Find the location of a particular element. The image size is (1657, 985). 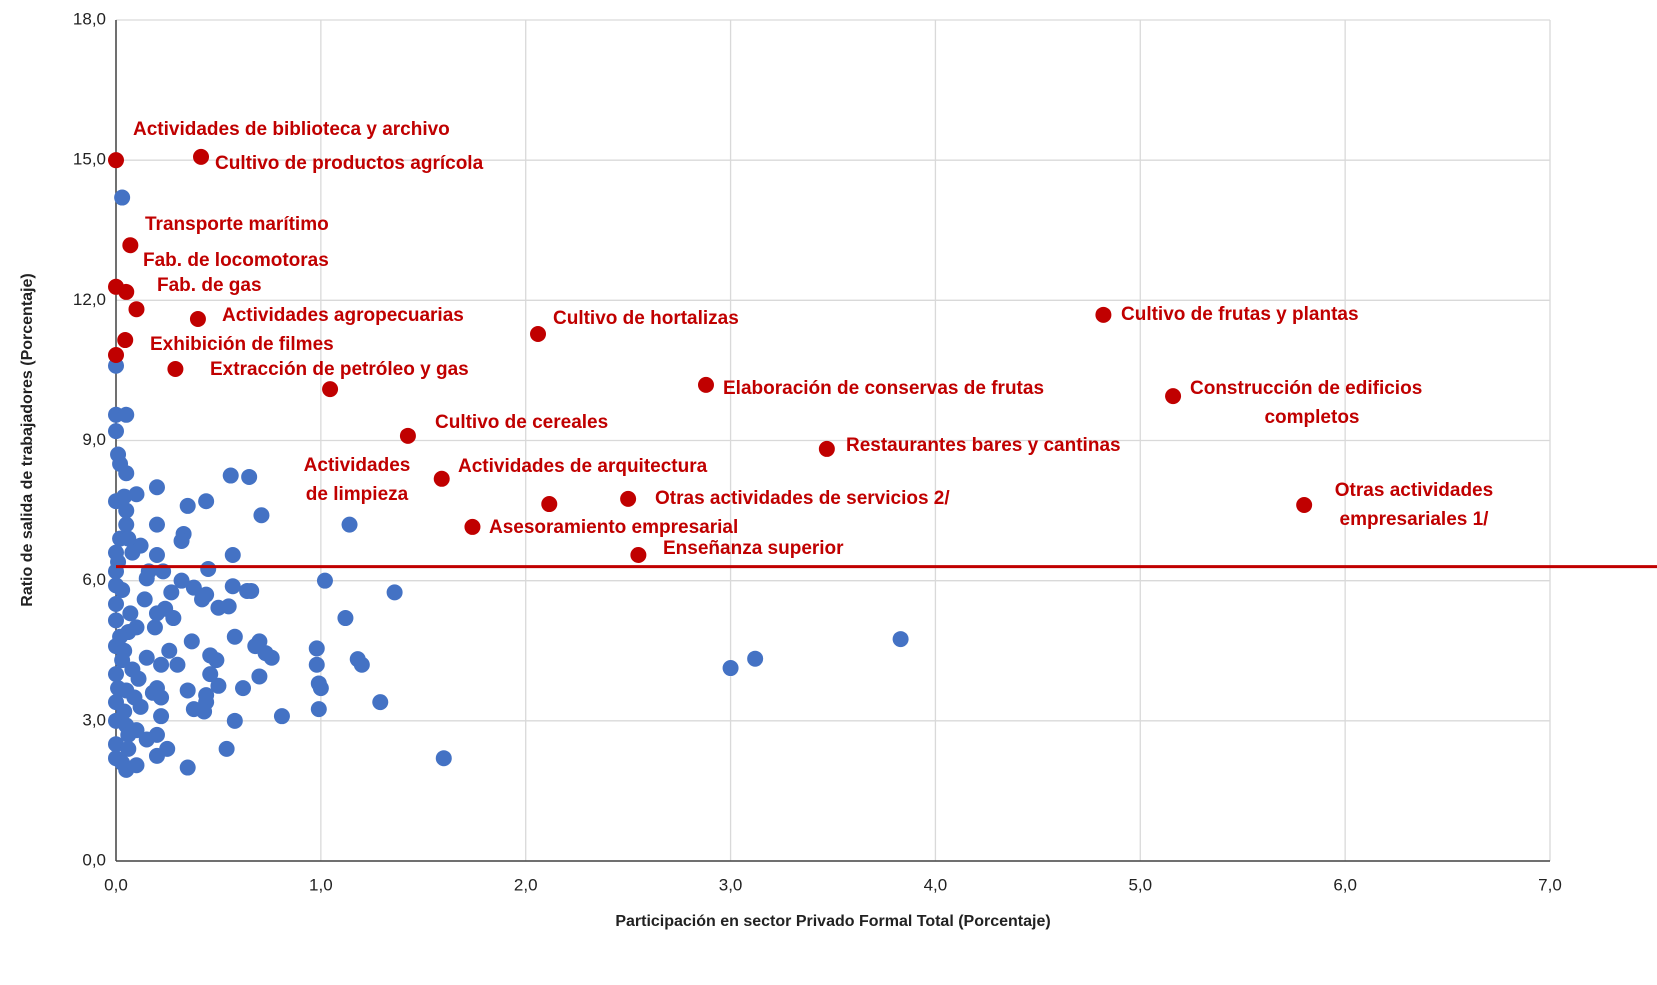

x-tick-label: 6,0 is located at coordinates (1345, 884).